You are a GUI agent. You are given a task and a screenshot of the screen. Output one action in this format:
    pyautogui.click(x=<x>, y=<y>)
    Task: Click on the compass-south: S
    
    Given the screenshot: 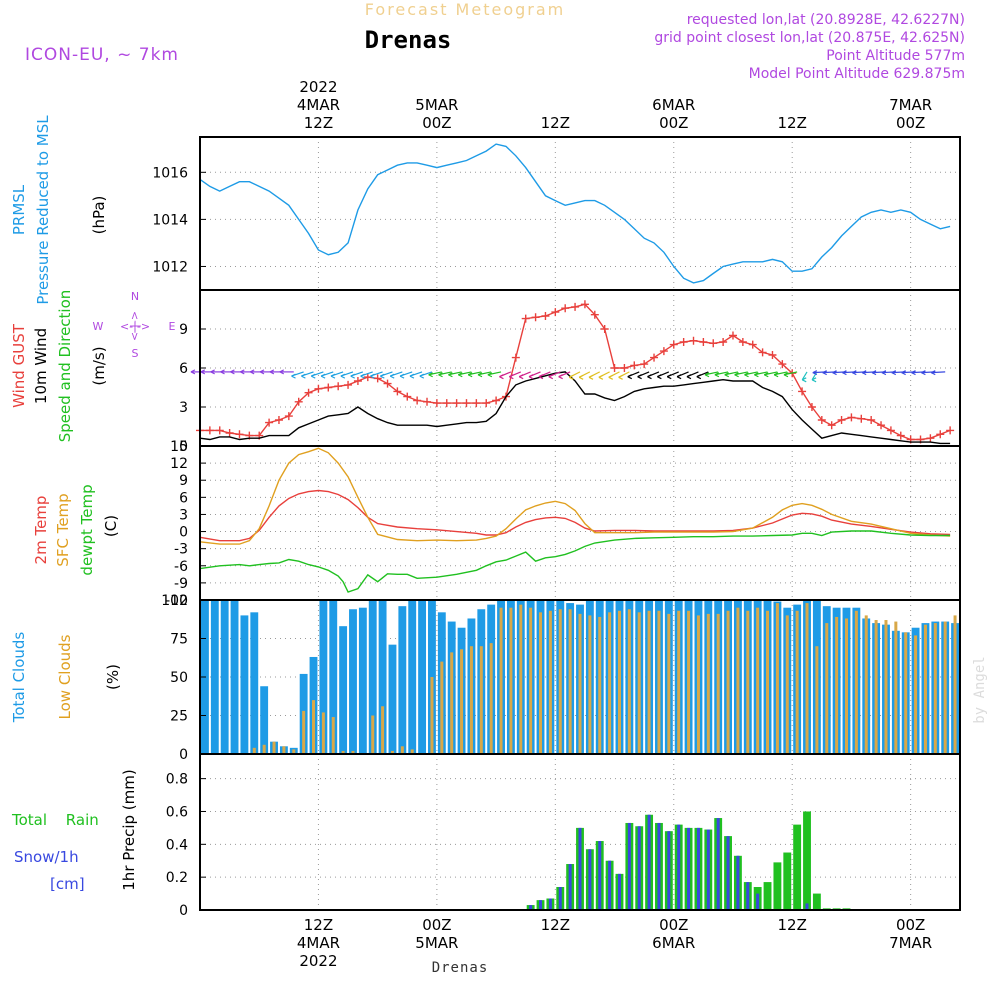 What is the action you would take?
    pyautogui.click(x=135, y=353)
    